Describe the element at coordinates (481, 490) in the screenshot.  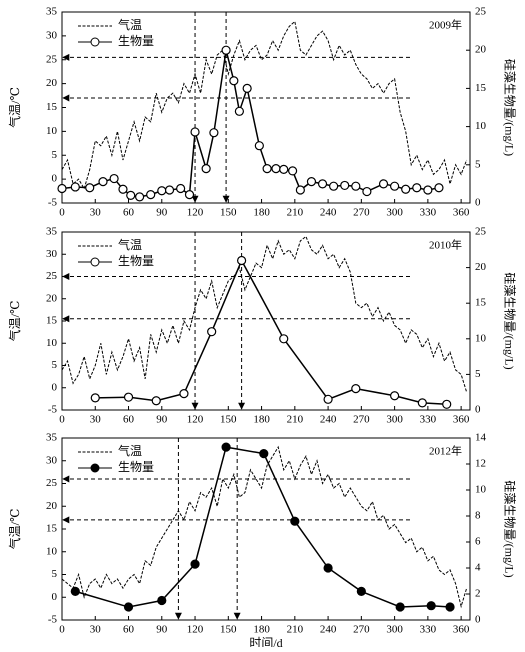
I see `y2-tick-label: 10` at that location.